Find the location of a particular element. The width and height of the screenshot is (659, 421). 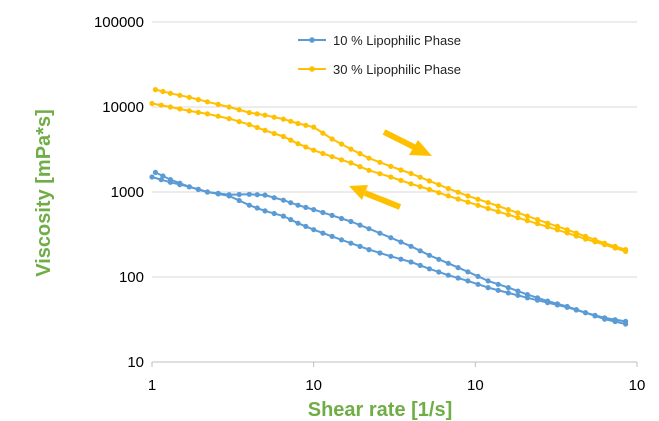

y-axis-ticks: 10 100 1000 10000 100000 is located at coordinates (119, 192).